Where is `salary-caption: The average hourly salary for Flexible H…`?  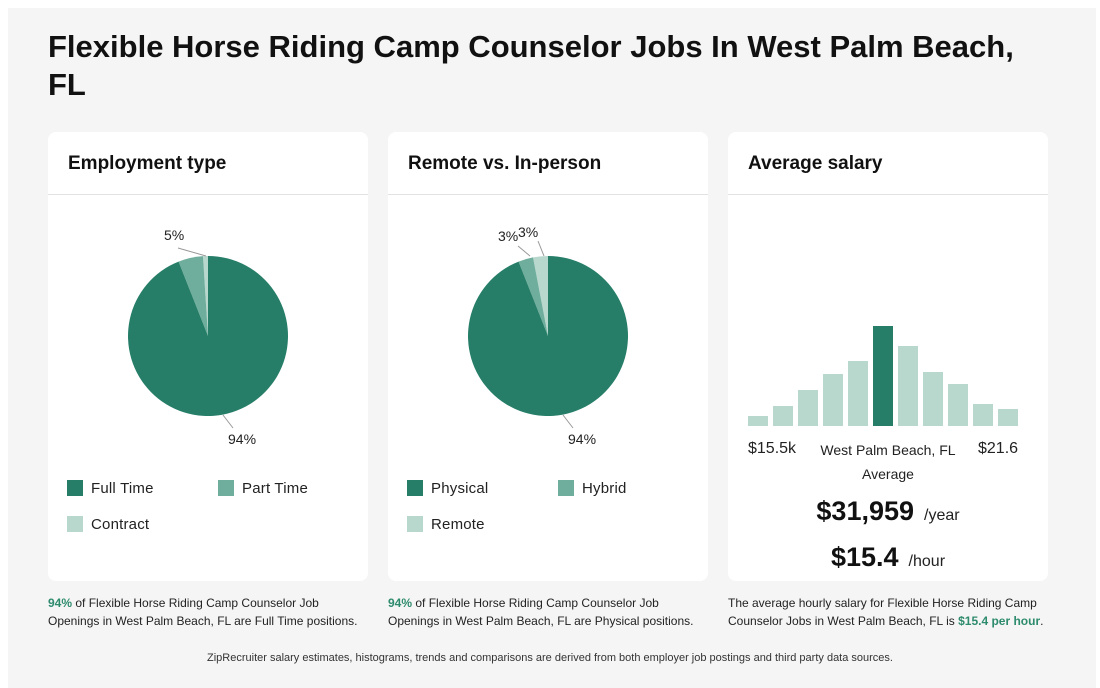
salary-caption: The average hourly salary for Flexible H… is located at coordinates (888, 612).